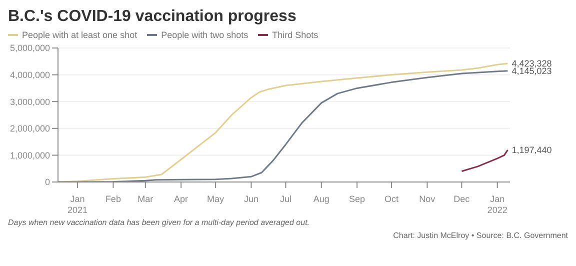 Image resolution: width=576 pixels, height=266 pixels. What do you see at coordinates (480, 235) in the screenshot?
I see `text: Chart: Justin McElroy • Source: B.C. Government` at bounding box center [480, 235].